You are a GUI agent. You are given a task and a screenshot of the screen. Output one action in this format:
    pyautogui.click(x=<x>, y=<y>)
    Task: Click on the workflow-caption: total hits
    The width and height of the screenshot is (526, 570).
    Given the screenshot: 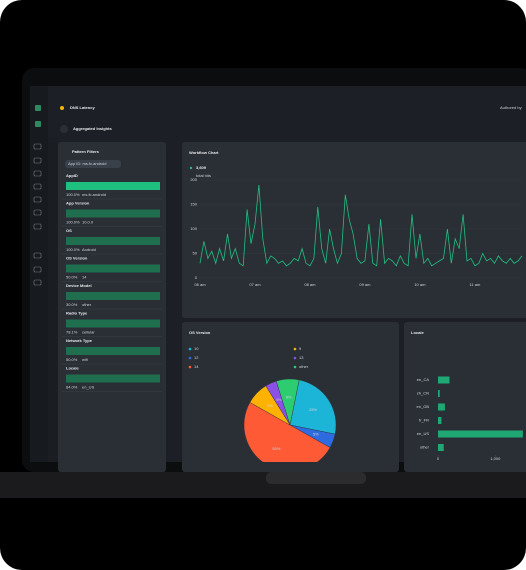 What is the action you would take?
    pyautogui.click(x=203, y=175)
    